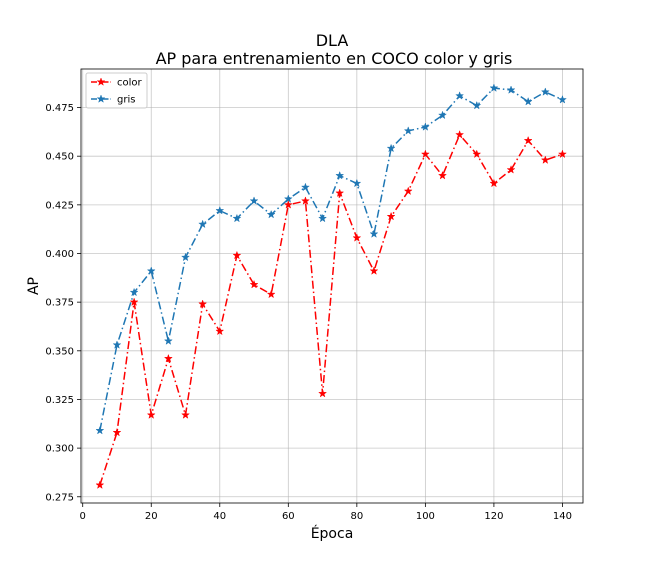 The image size is (648, 576). Describe the element at coordinates (59, 157) in the screenshot. I see `y-tick-label: 0.450` at that location.